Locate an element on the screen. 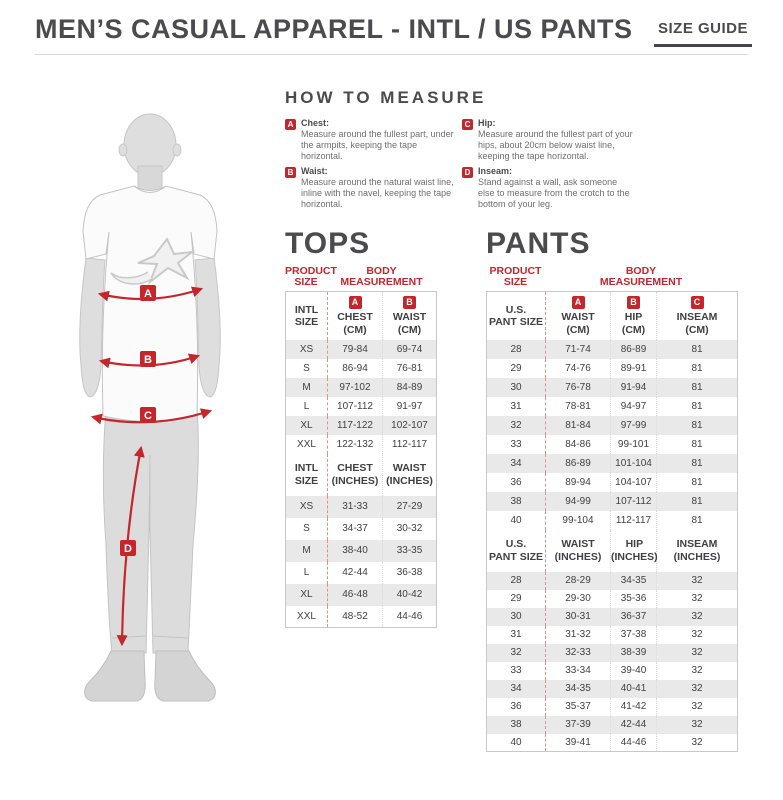 Image resolution: width=783 pixels, height=800 pixels. table-row: 33 84-86 99-101 81 is located at coordinates (612, 444).